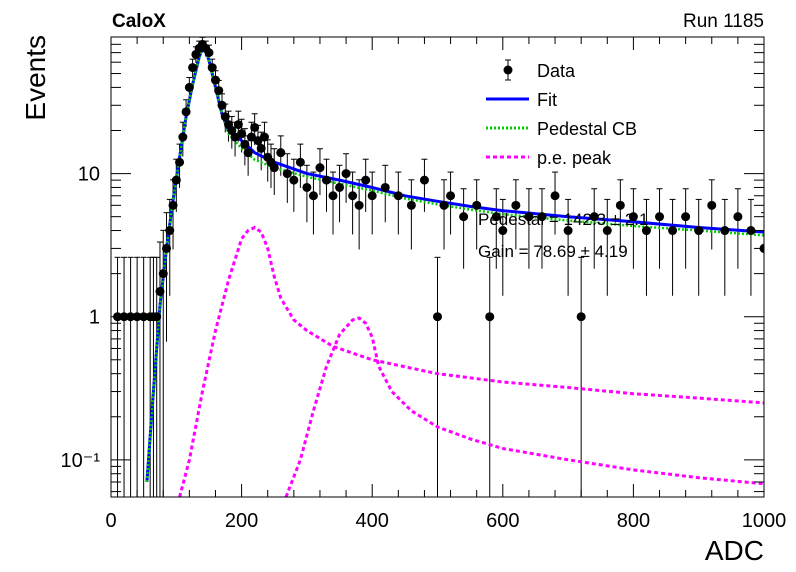 The height and width of the screenshot is (572, 796). What do you see at coordinates (81, 461) in the screenshot?
I see `y-tick-label: 10⁻¹` at bounding box center [81, 461].